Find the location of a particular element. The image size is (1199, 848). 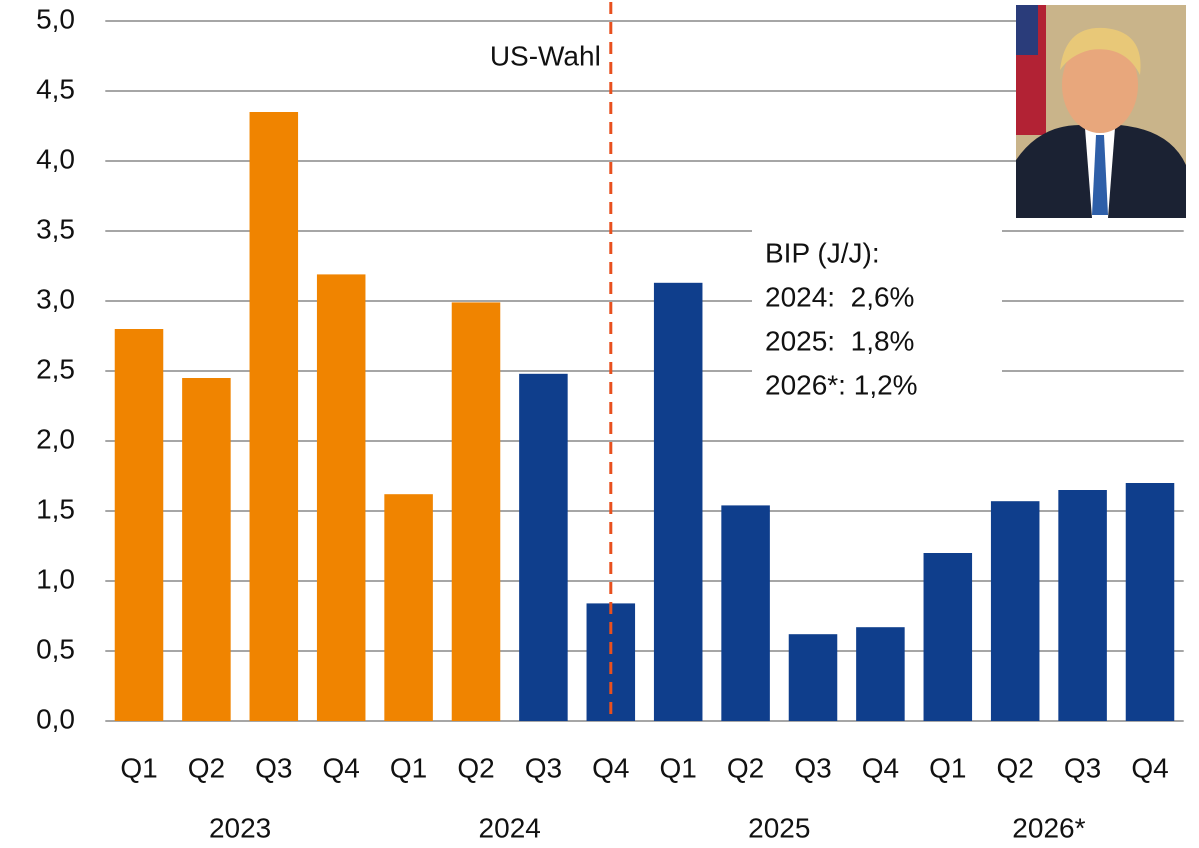

x-group-label: 2025 is located at coordinates (779, 827).